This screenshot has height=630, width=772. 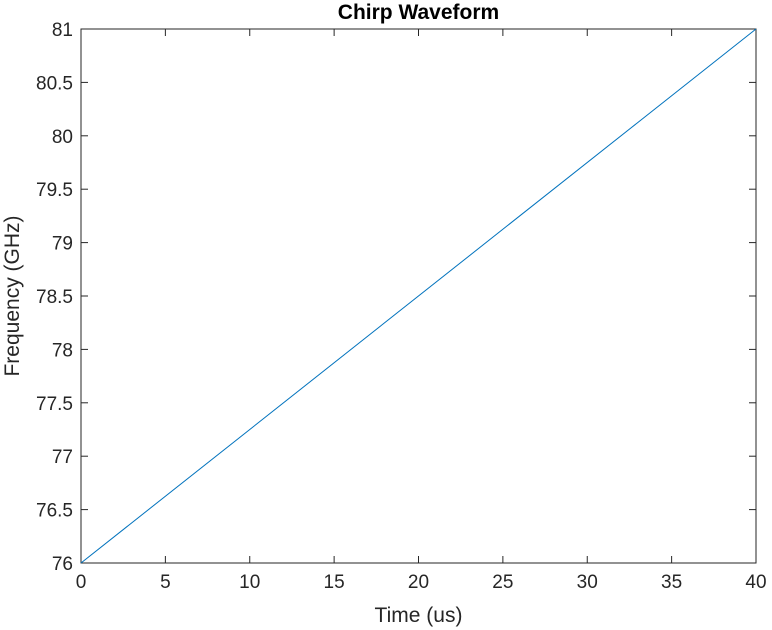 What do you see at coordinates (54, 83) in the screenshot?
I see `y-tick-label: 80.5` at bounding box center [54, 83].